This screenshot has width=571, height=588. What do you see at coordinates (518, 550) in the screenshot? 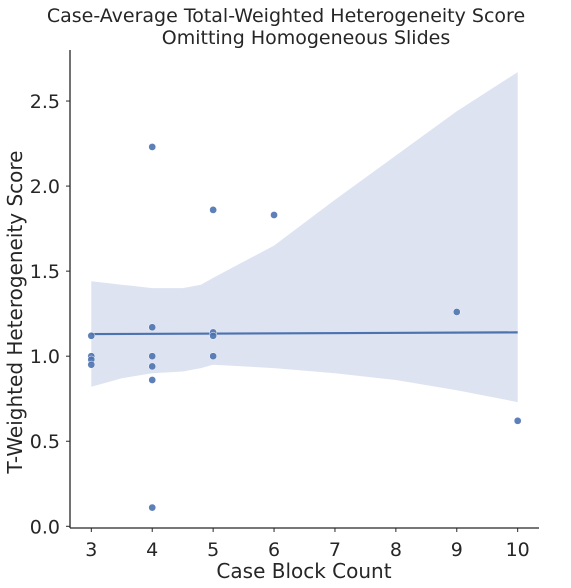
I see `x-tick-label: 10` at bounding box center [518, 550].